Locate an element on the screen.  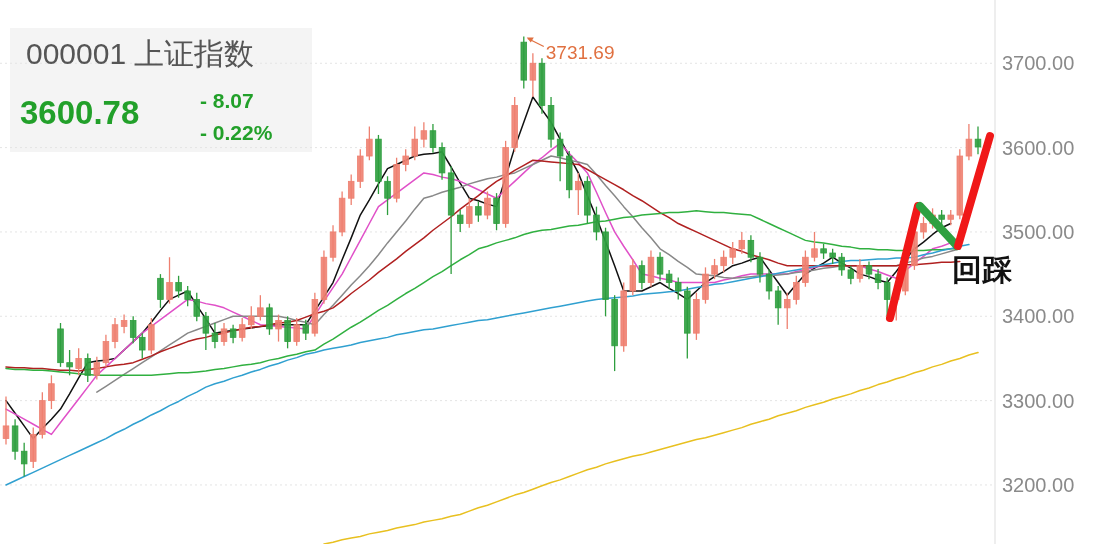
y-tick-label: 3200.00 is located at coordinates (1038, 484).